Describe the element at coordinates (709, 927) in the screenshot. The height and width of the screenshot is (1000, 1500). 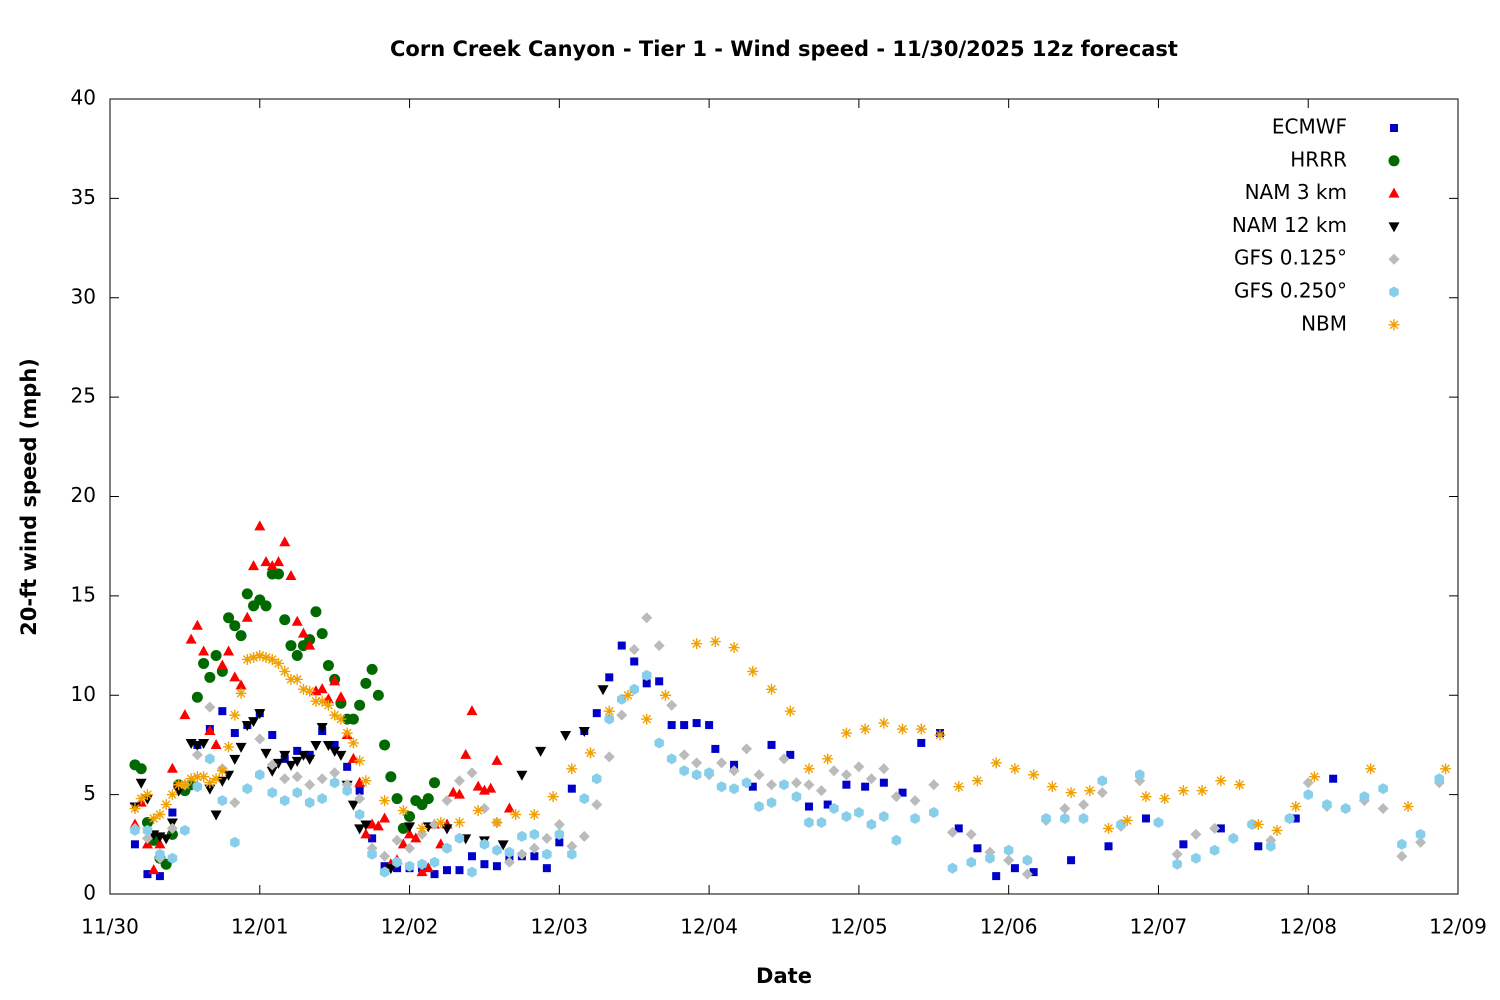
I see `x-tick-label: 12/04` at that location.